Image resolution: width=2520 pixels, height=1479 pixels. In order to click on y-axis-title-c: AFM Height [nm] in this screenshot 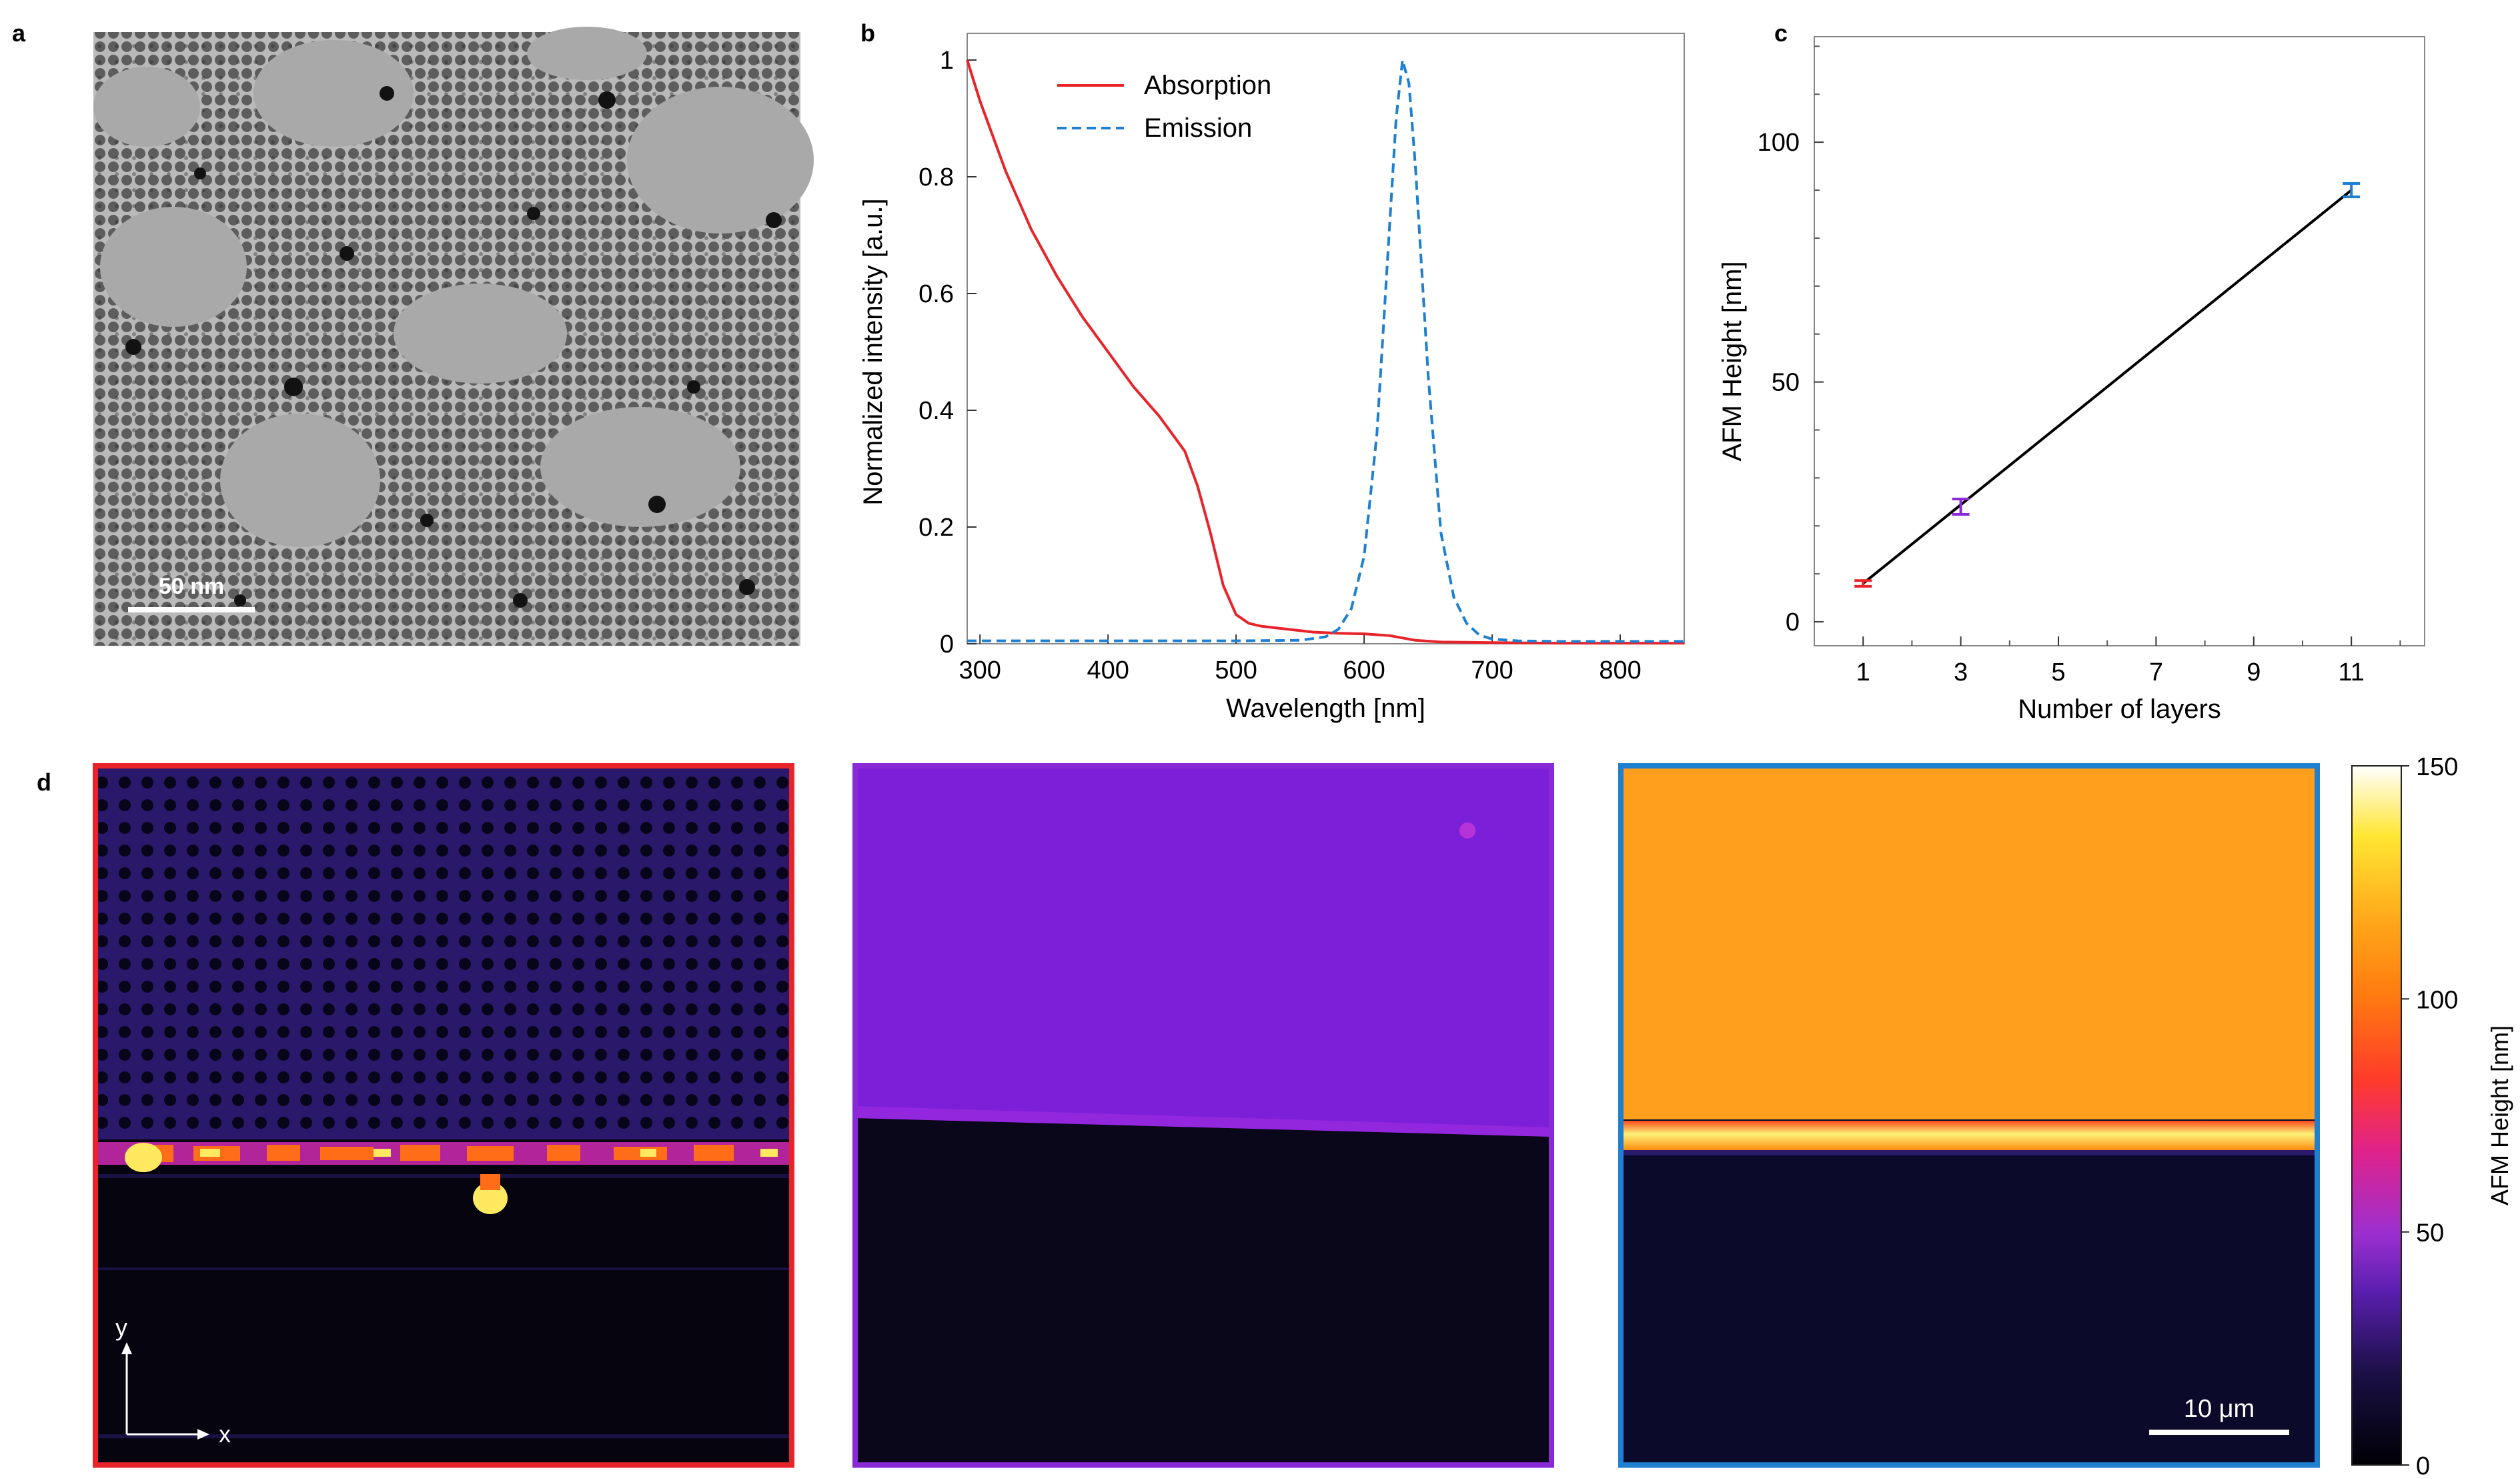, I will do `click(1732, 361)`.